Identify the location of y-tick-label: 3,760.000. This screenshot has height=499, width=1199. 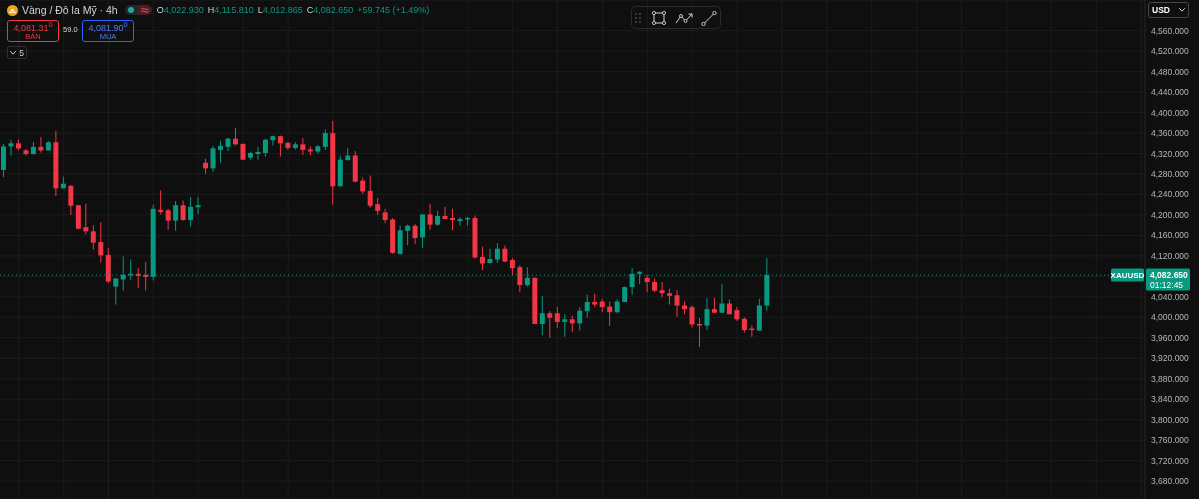
(1170, 440).